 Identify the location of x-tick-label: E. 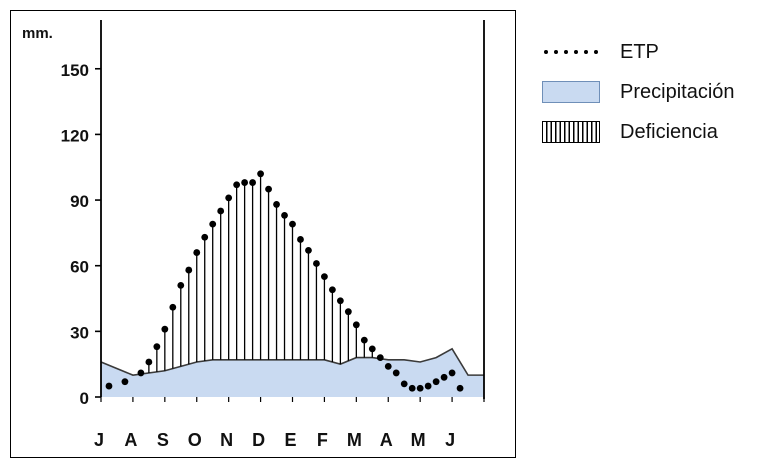
(290, 440).